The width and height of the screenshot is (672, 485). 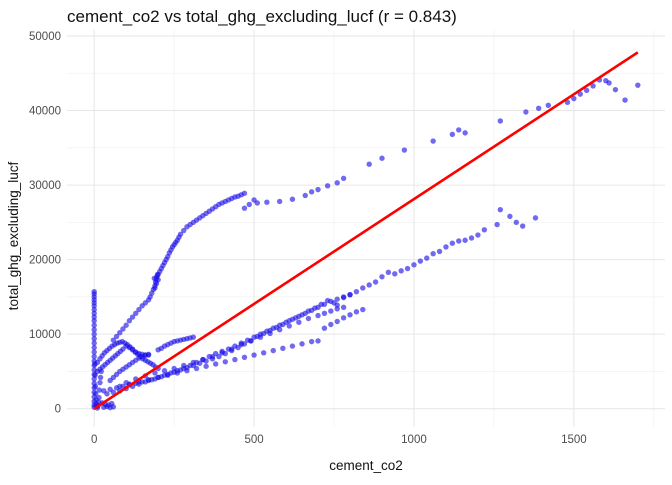 I want to click on x-tick-label: 1000, so click(x=414, y=440).